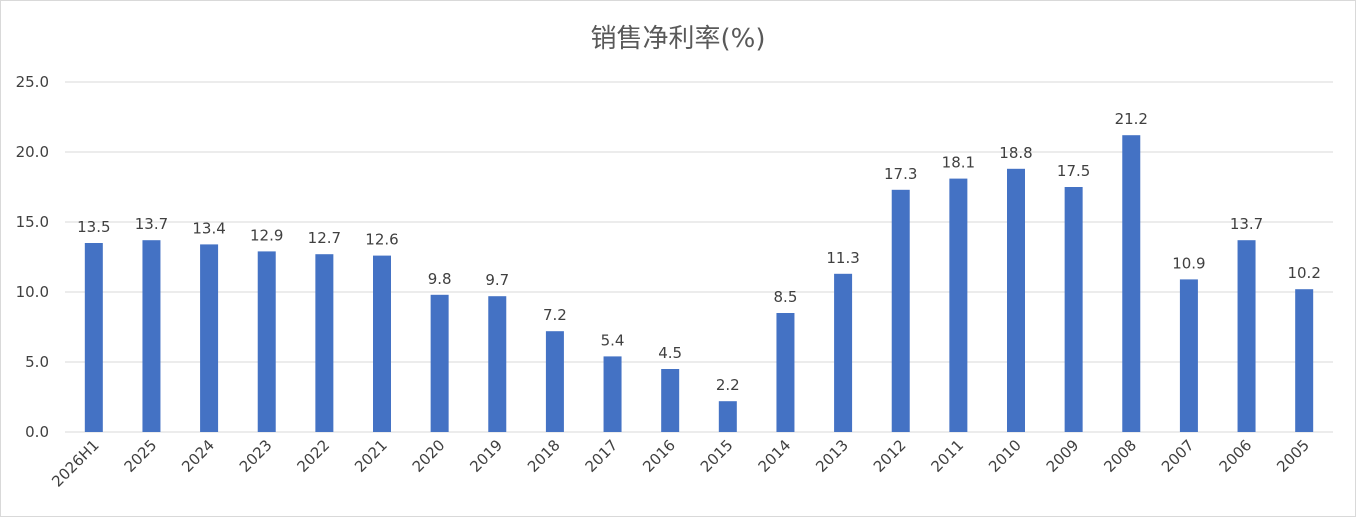 This screenshot has width=1356, height=517. Describe the element at coordinates (32, 82) in the screenshot. I see `y-tick-label: 25.0` at that location.